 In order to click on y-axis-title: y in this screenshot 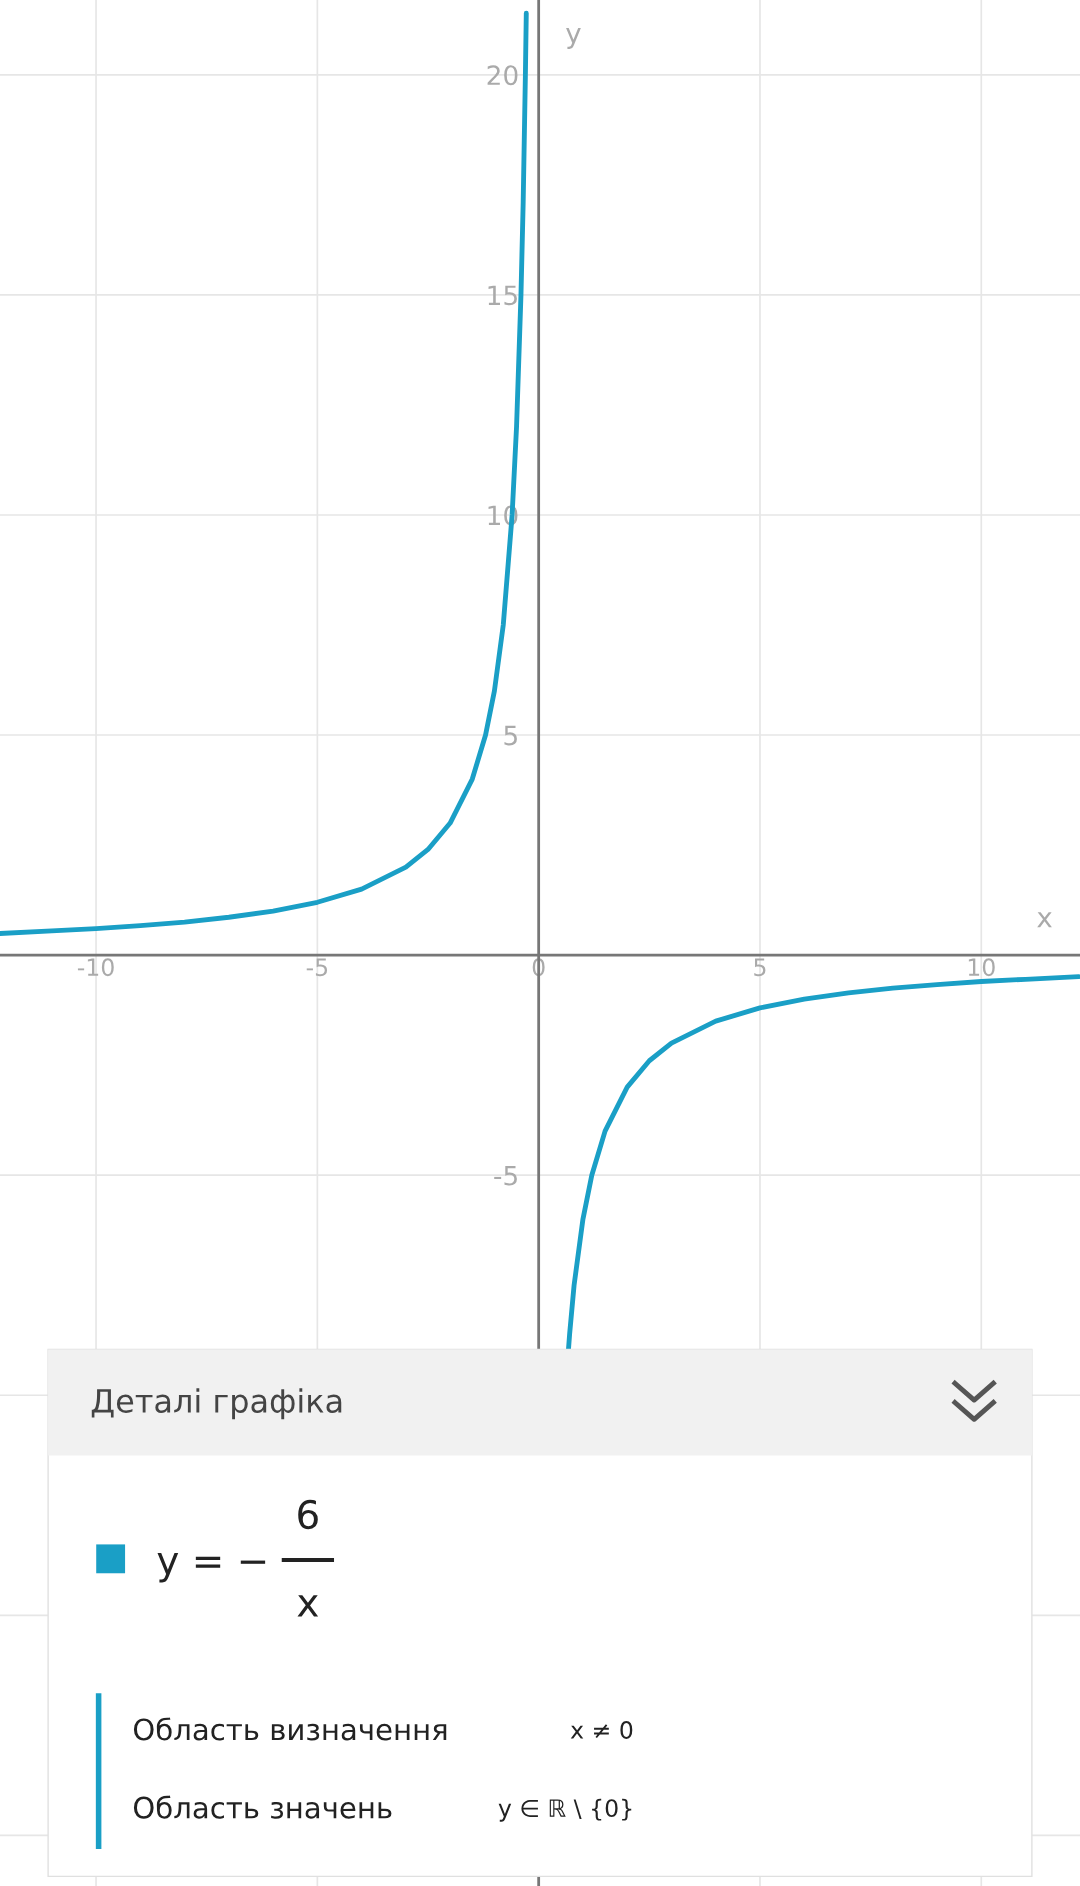, I will do `click(573, 38)`.